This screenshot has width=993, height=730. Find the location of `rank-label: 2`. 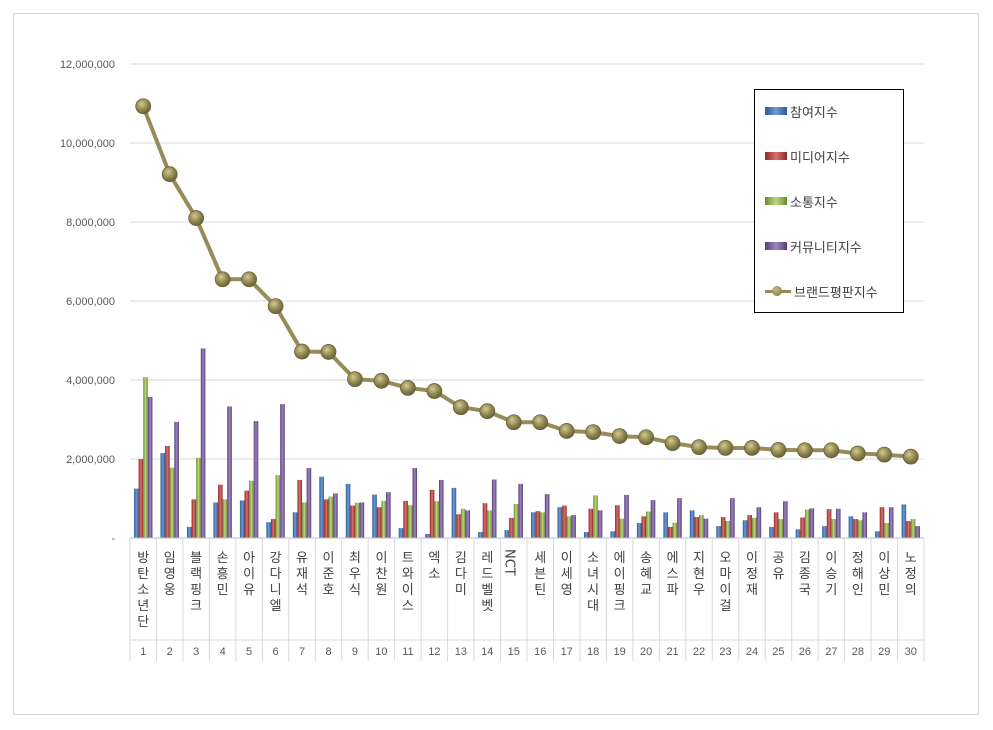

rank-label: 2 is located at coordinates (170, 652).